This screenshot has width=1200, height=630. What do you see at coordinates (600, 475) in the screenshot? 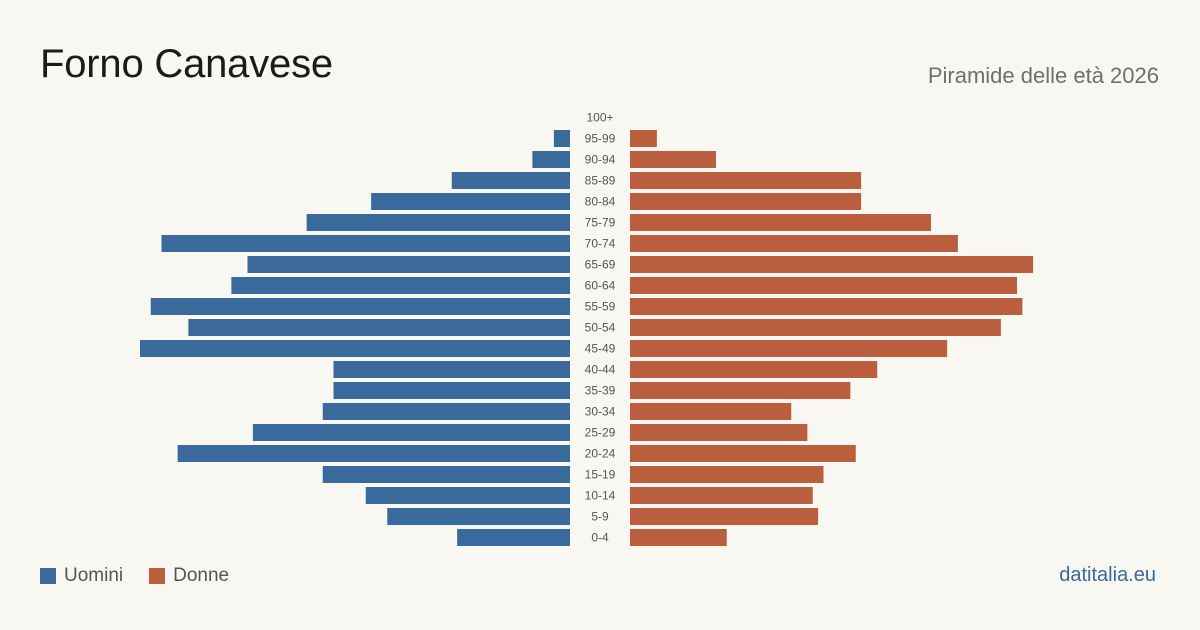
I see `age-label-15-19: 15-19` at bounding box center [600, 475].